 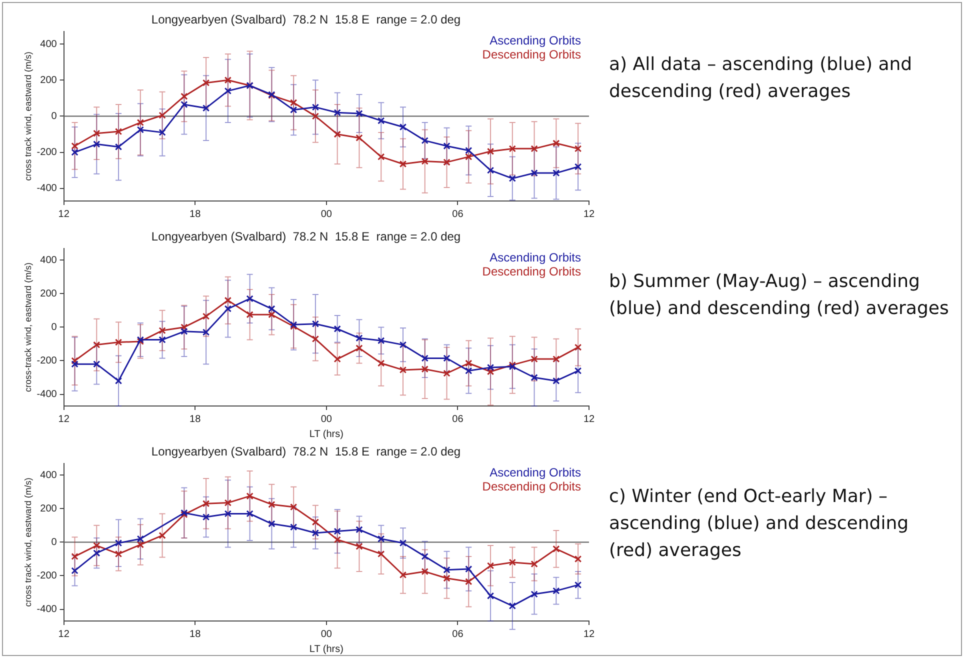 What do you see at coordinates (761, 78) in the screenshot?
I see `text: a) All data – ascending (blue) and descending (red) averages` at bounding box center [761, 78].